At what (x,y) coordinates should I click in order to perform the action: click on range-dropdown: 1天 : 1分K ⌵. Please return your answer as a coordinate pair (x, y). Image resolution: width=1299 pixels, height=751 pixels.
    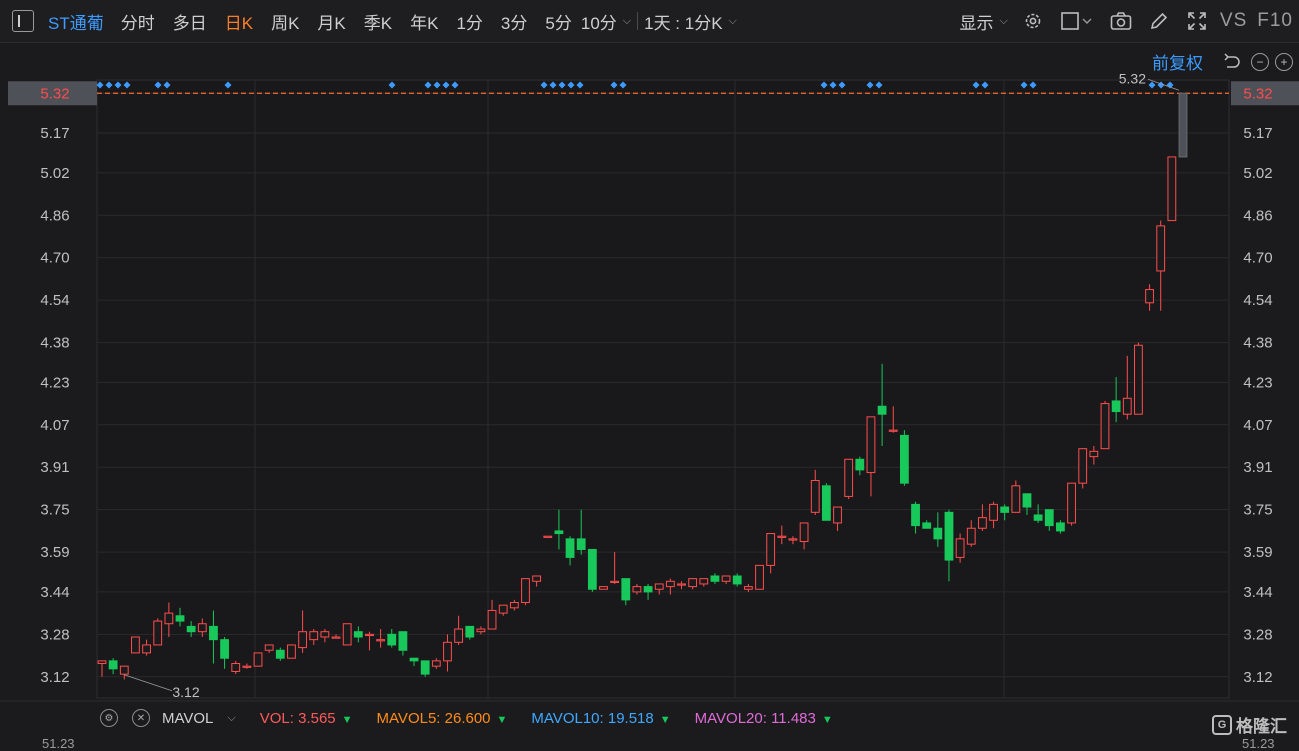
    Looking at the image, I should click on (690, 21).